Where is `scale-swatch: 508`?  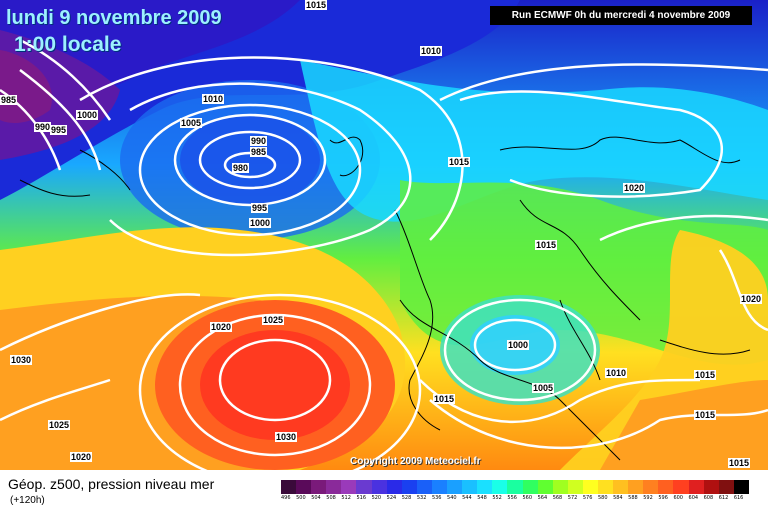 scale-swatch: 508 is located at coordinates (334, 490).